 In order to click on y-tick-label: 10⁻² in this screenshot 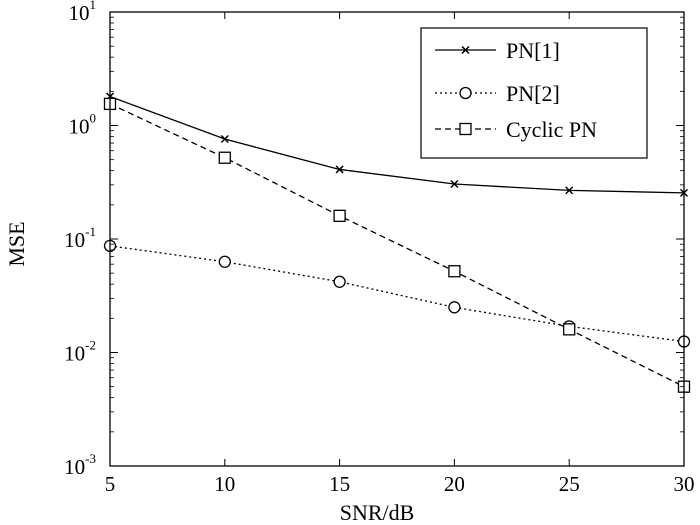, I will do `click(80, 352)`.